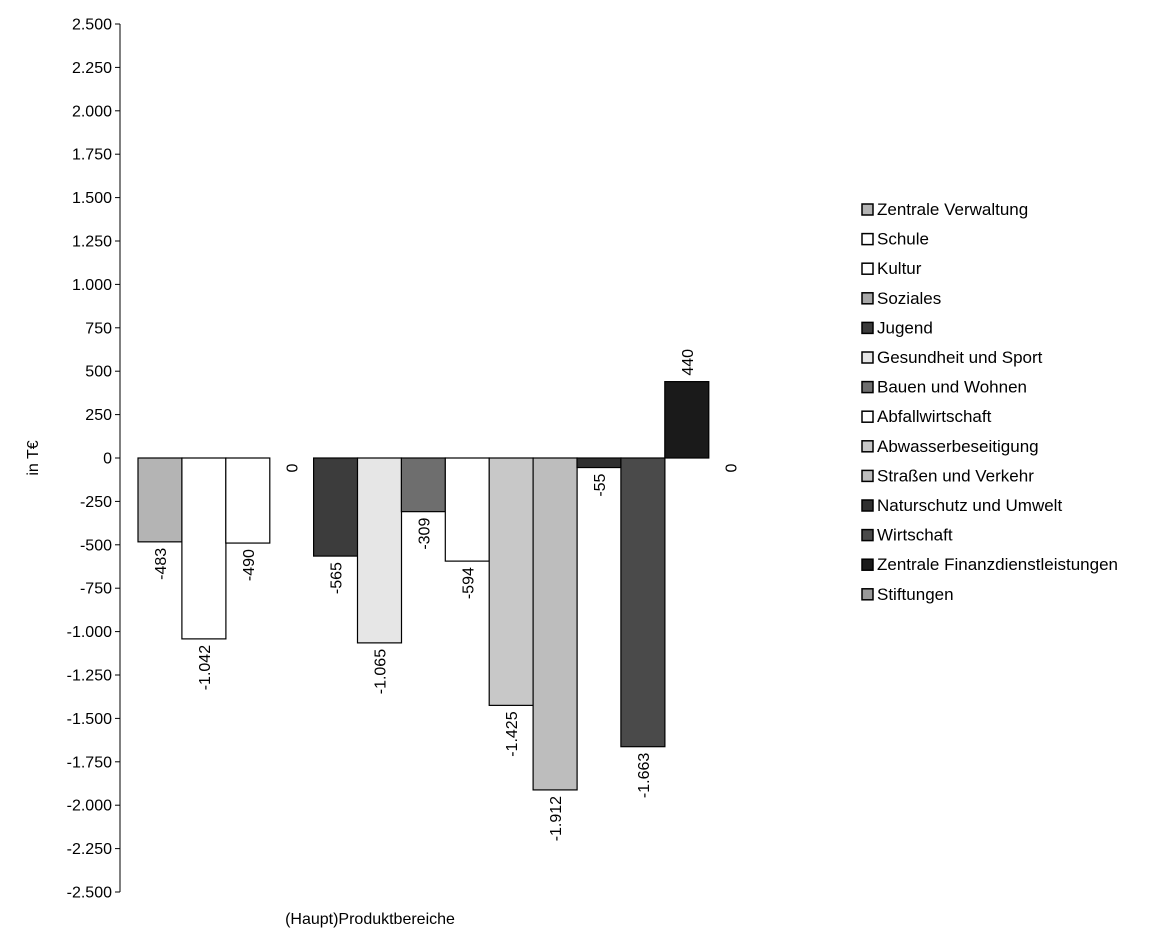 The height and width of the screenshot is (937, 1176). What do you see at coordinates (556, 818) in the screenshot?
I see `data-label: -1.912` at bounding box center [556, 818].